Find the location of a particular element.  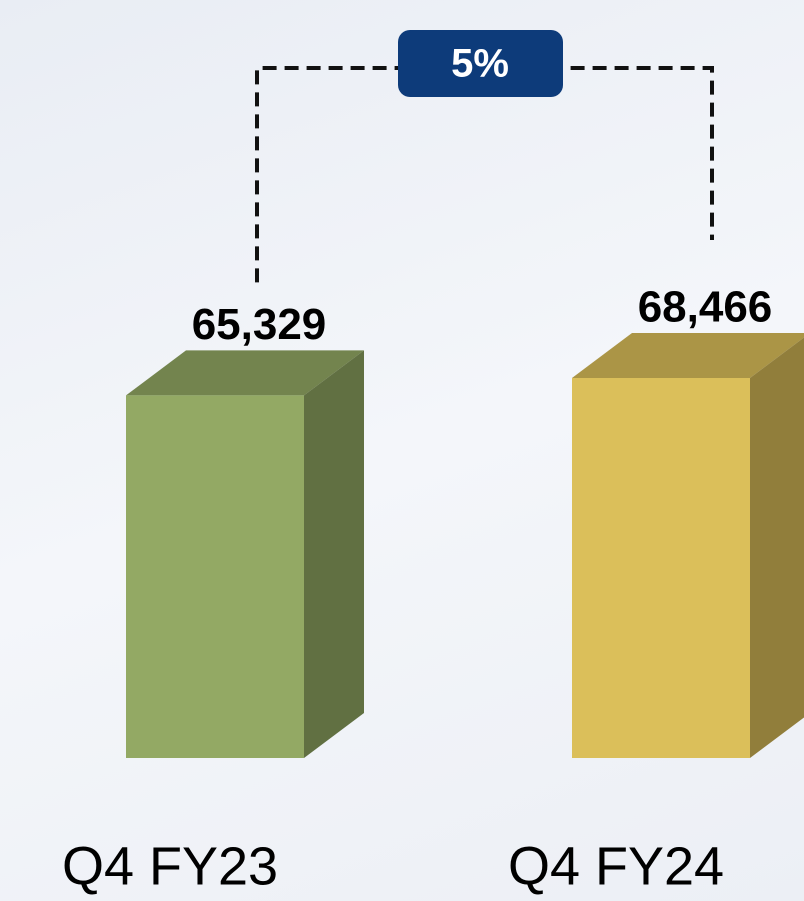

value-label: 68,466 is located at coordinates (705, 307).